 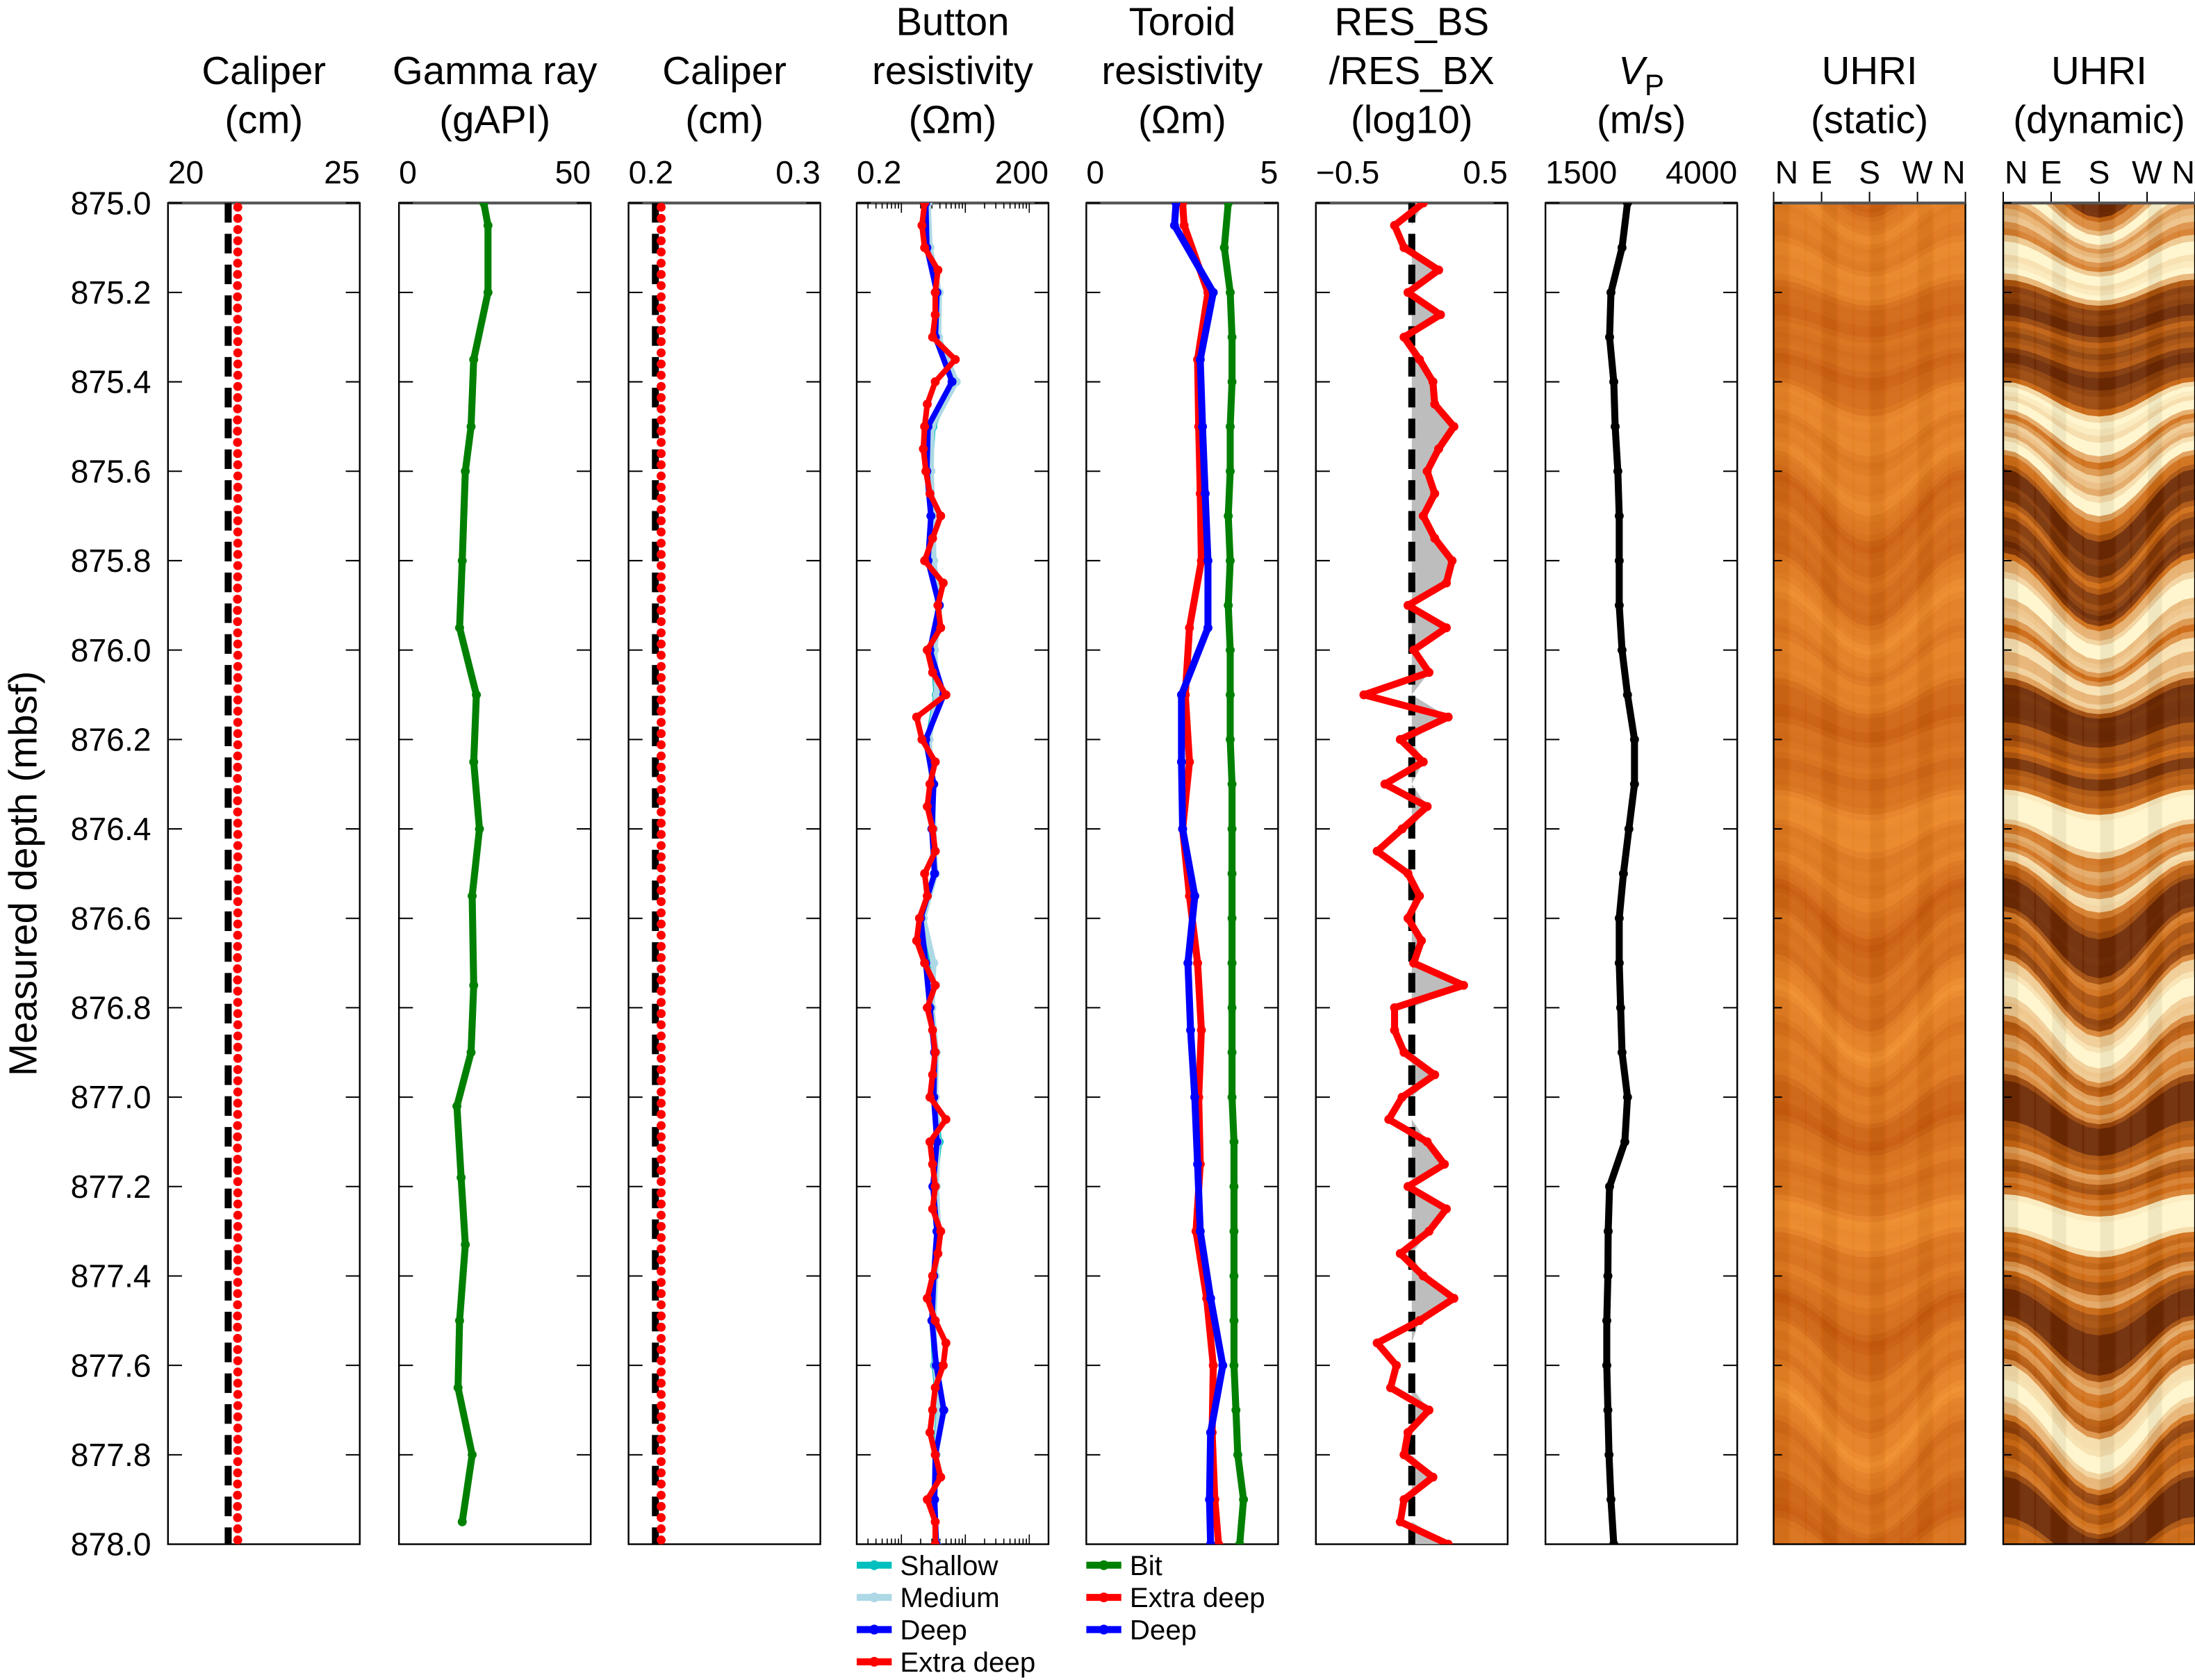 I want to click on depth-tick-label: 875.0, so click(x=111, y=203).